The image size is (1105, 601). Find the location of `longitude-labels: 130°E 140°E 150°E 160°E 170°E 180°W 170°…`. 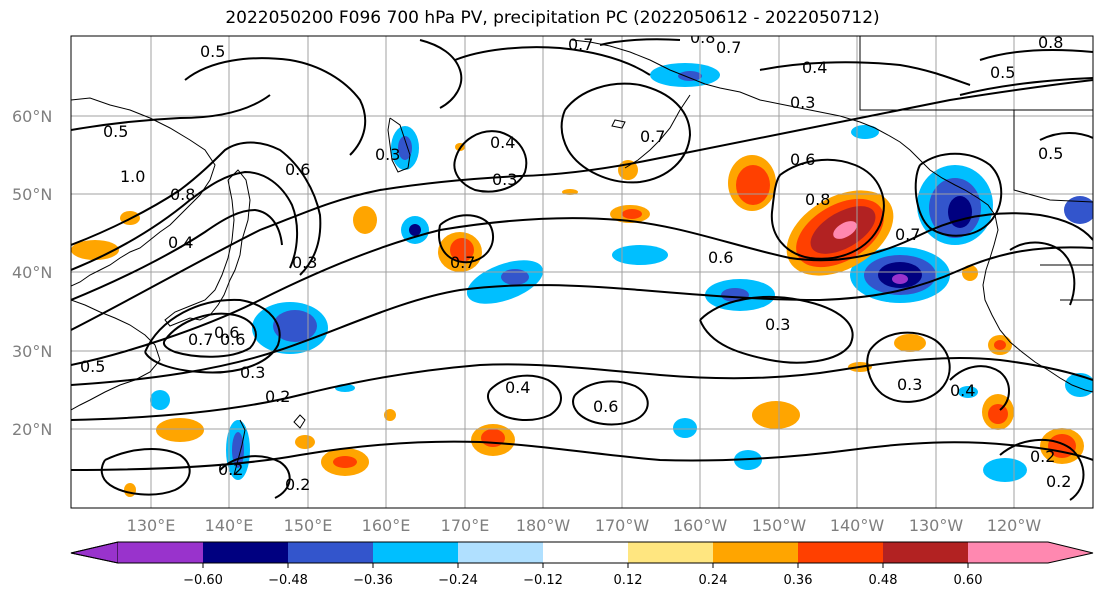

longitude-labels: 130°E 140°E 150°E 160°E 170°E 180°W 170°… is located at coordinates (584, 525).